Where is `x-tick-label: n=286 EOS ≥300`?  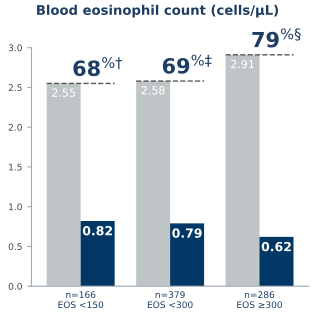
x-tick-label: n=286 EOS ≥300 is located at coordinates (259, 299).